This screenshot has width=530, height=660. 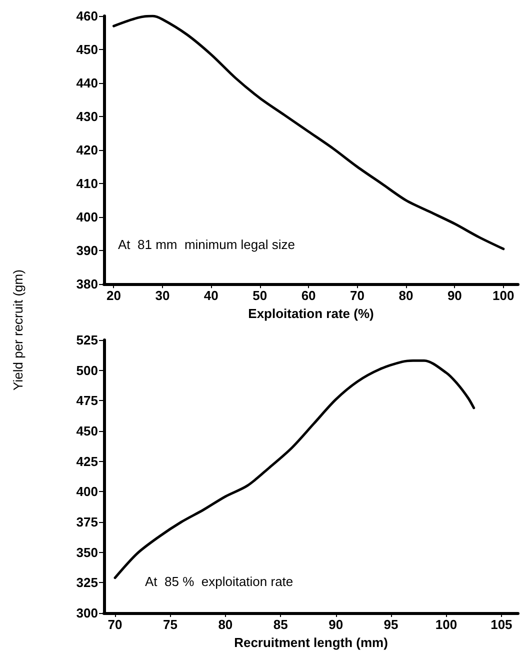 I want to click on y-tick-label: 380, so click(x=87, y=284).